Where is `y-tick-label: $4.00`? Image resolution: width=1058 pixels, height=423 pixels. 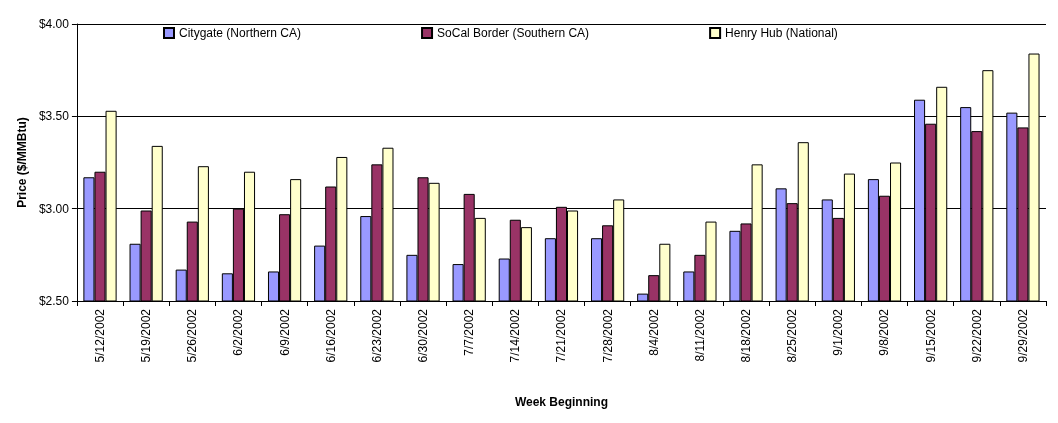 y-tick-label: $4.00 is located at coordinates (54, 24).